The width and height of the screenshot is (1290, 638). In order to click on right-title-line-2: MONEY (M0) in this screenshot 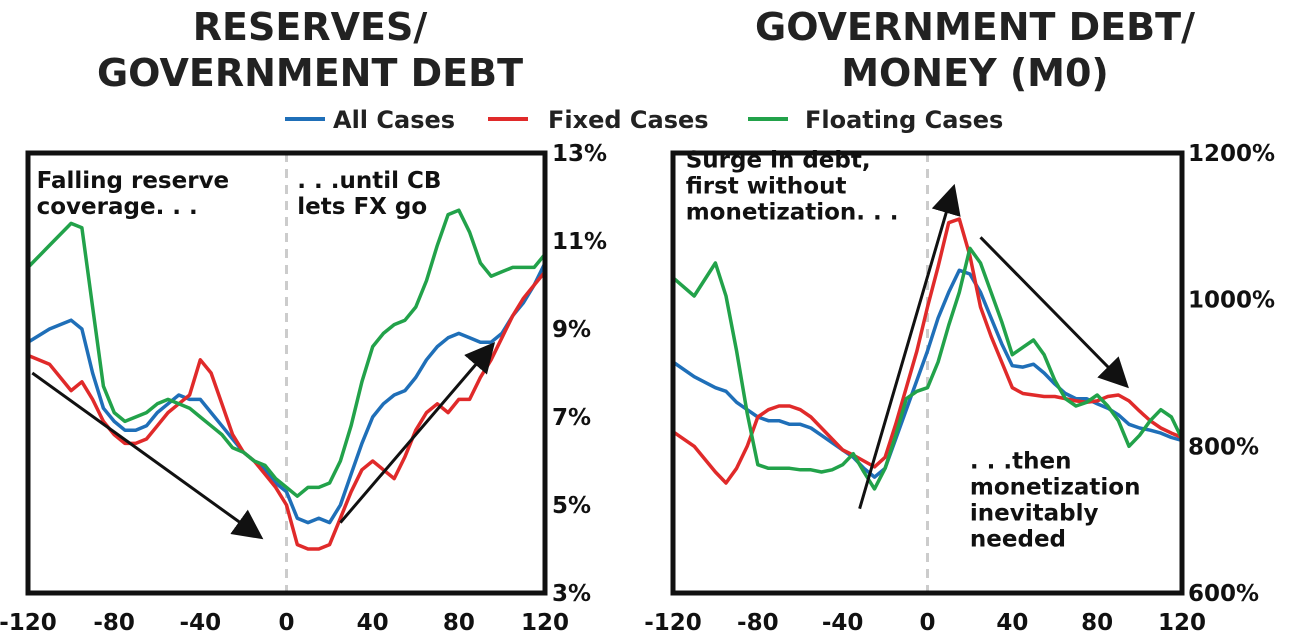, I will do `click(975, 73)`.